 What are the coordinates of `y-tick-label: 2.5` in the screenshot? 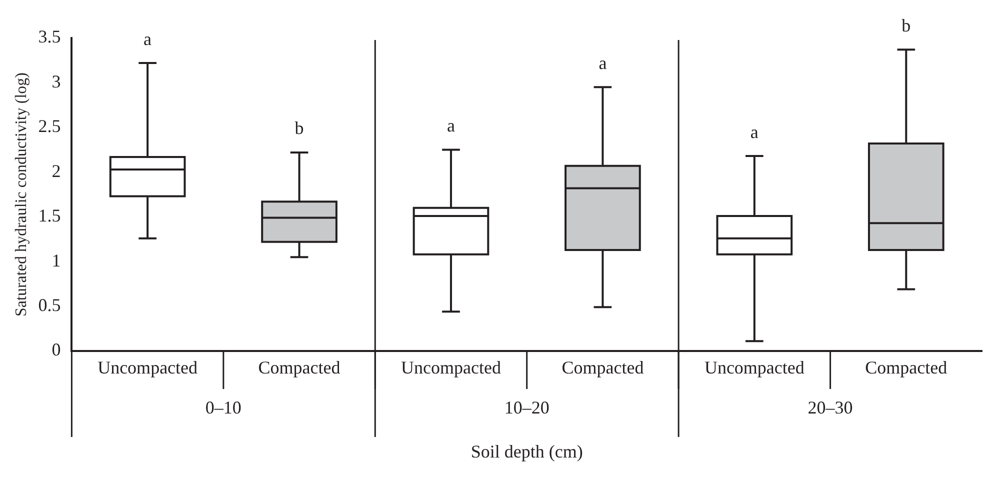 It's located at (49, 126).